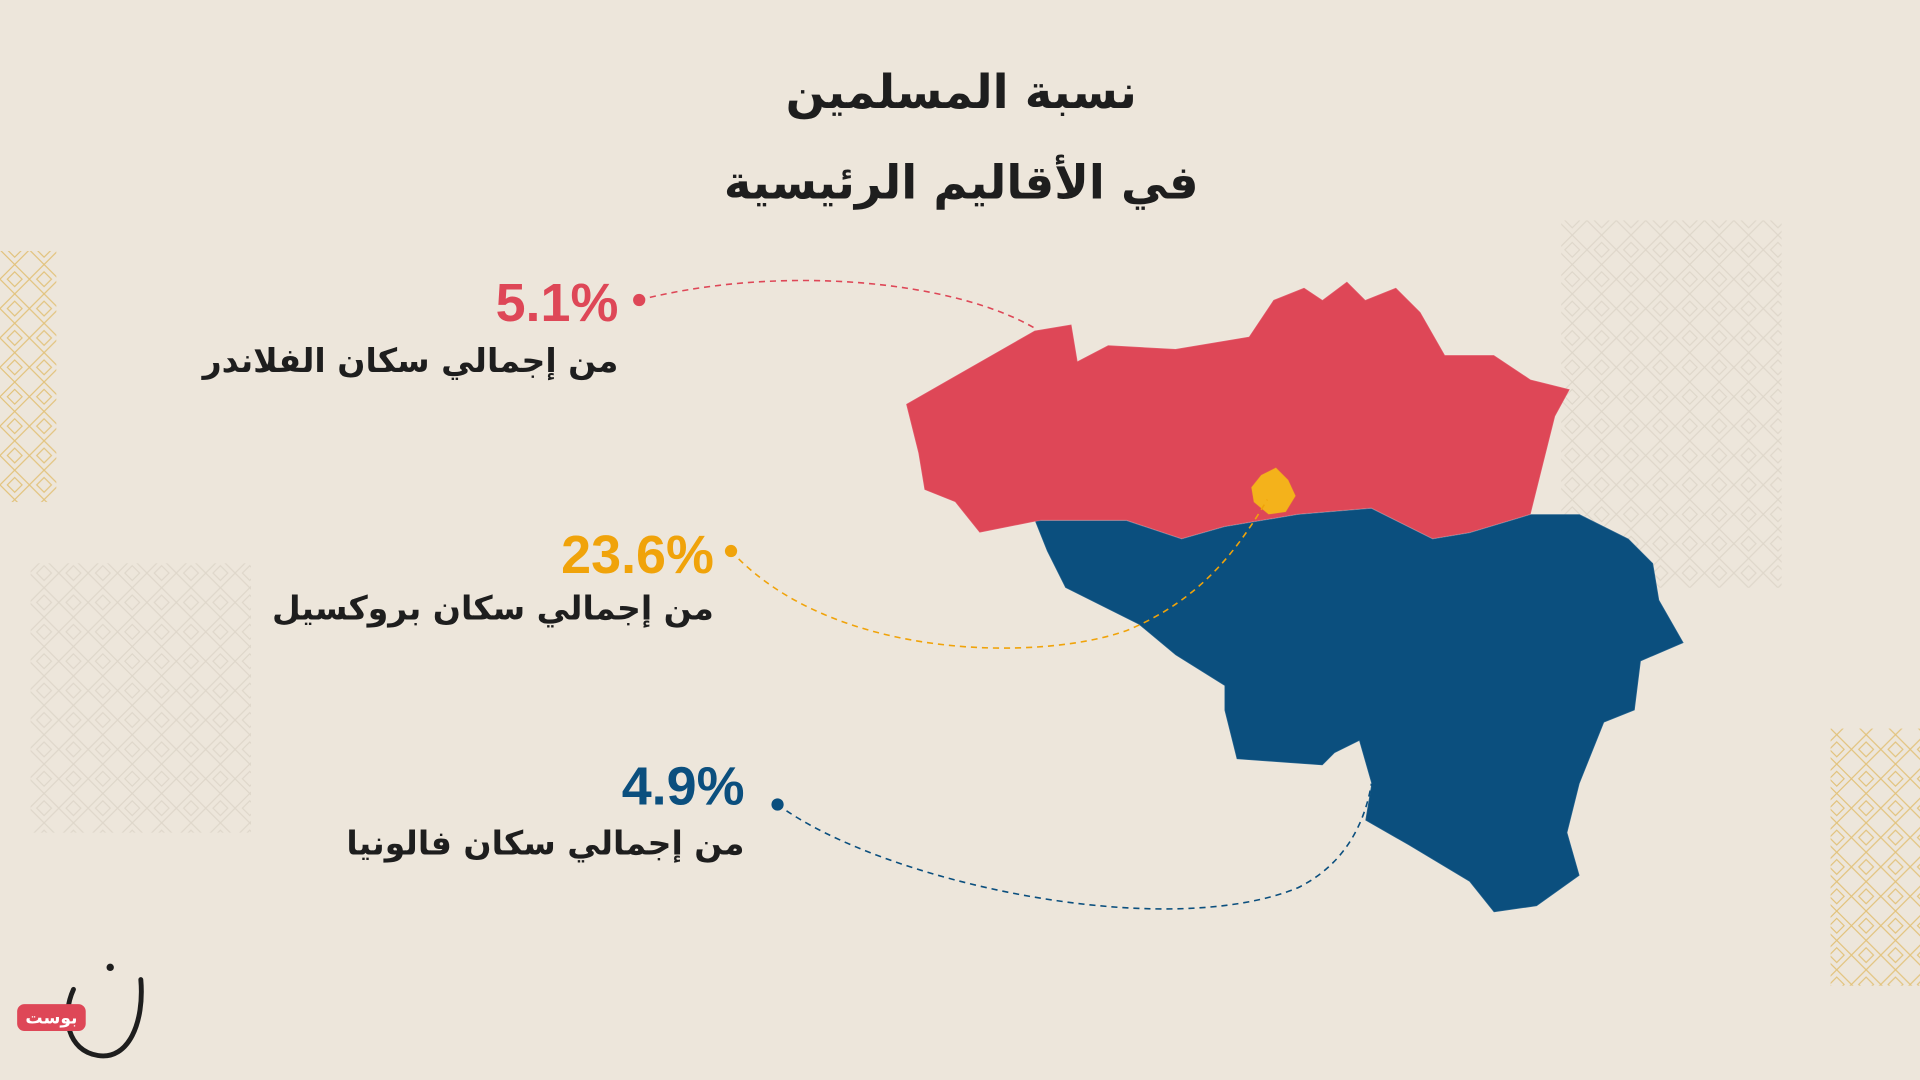 The width and height of the screenshot is (1920, 1080). I want to click on region-brussels, so click(1273, 491).